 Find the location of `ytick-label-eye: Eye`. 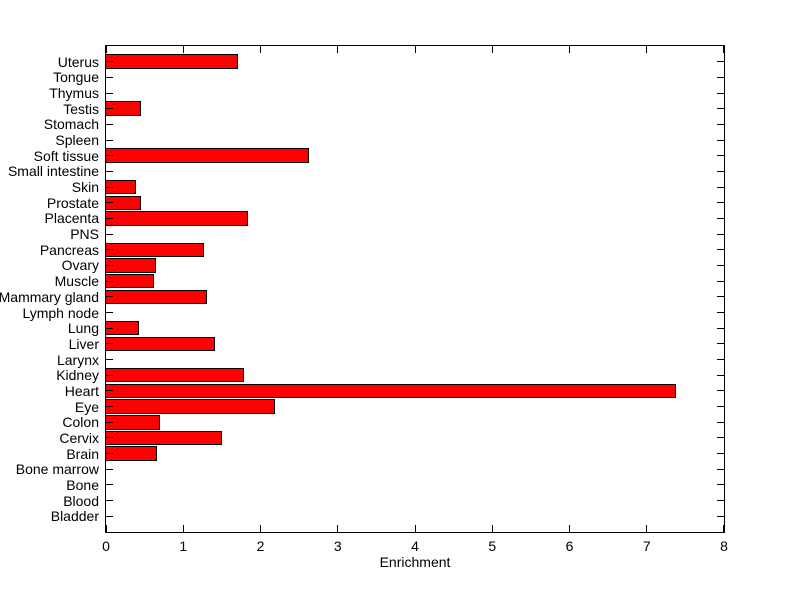

ytick-label-eye: Eye is located at coordinates (86, 406).